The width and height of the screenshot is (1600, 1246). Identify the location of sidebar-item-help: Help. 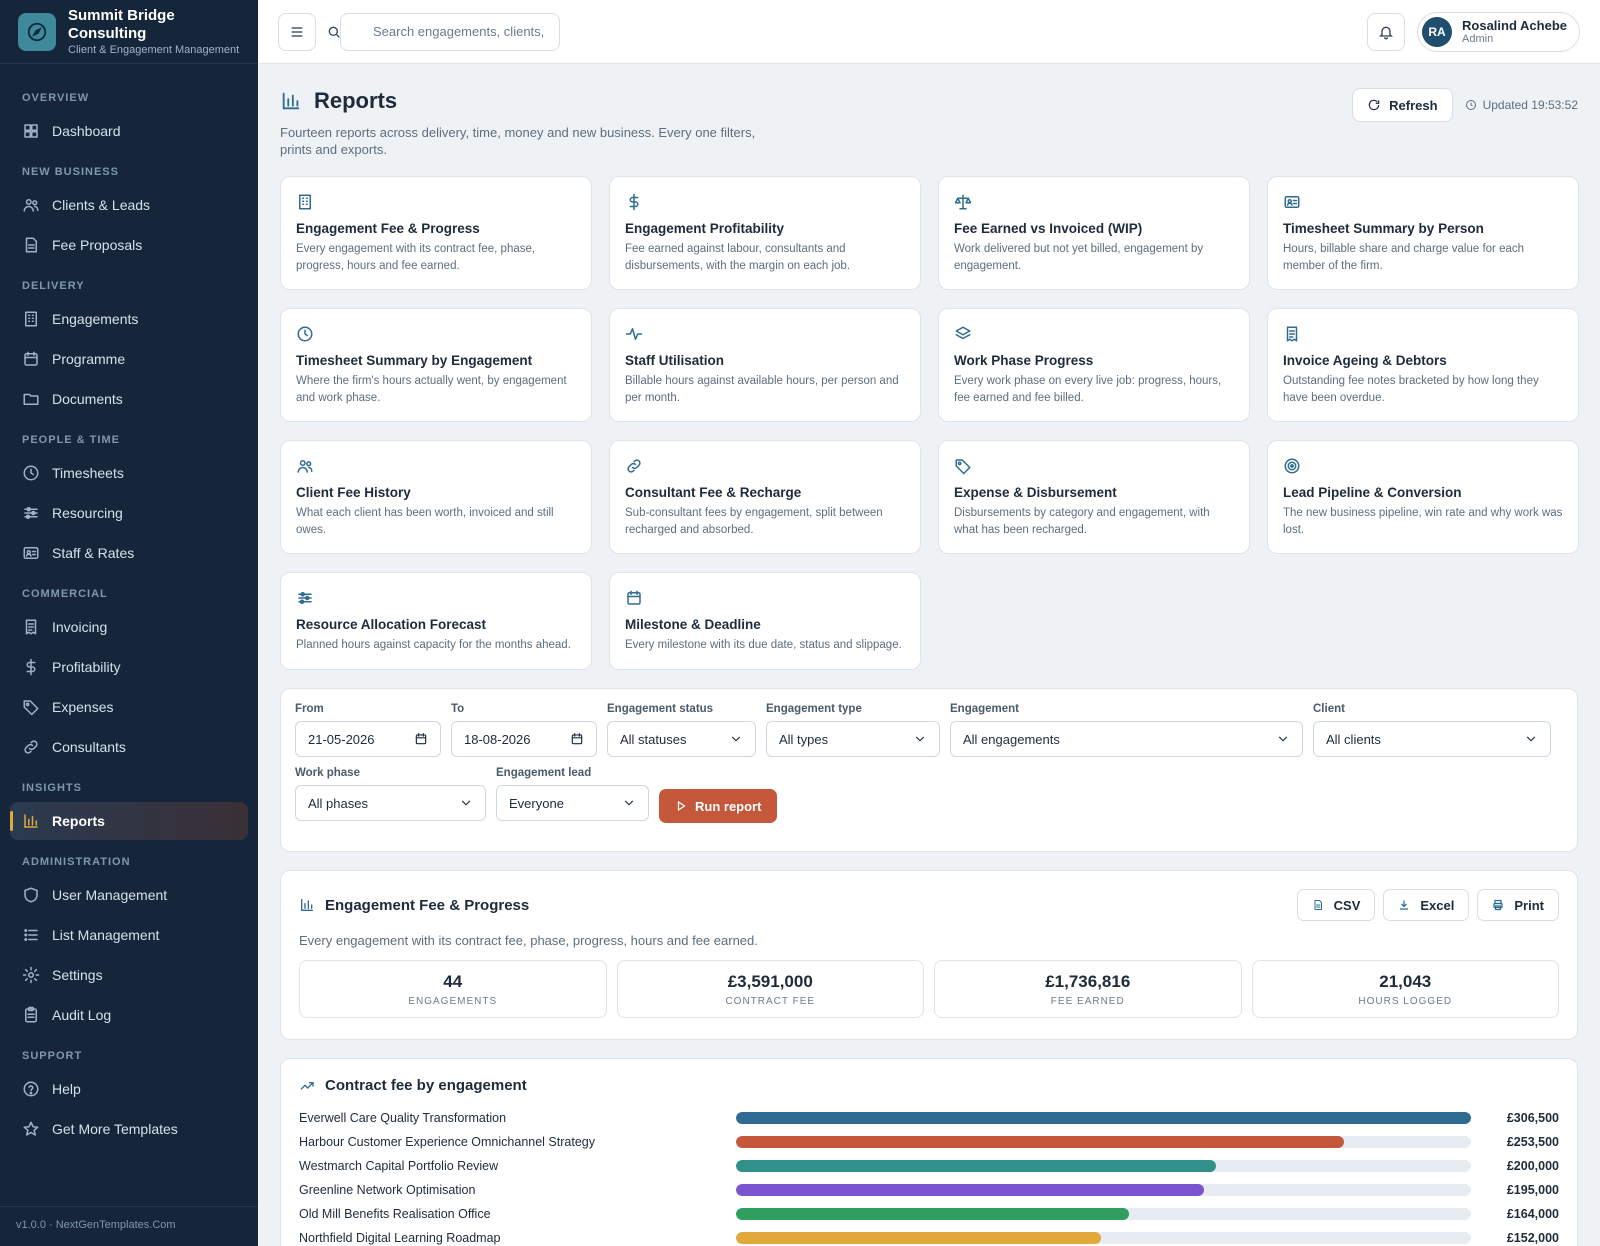
(129, 1089).